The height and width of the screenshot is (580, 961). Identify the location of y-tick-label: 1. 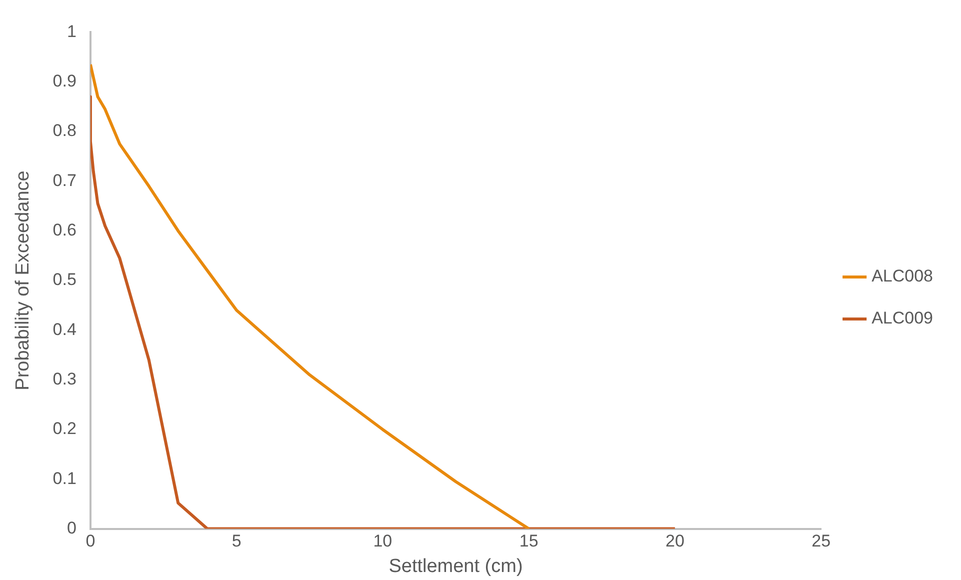
(71, 31).